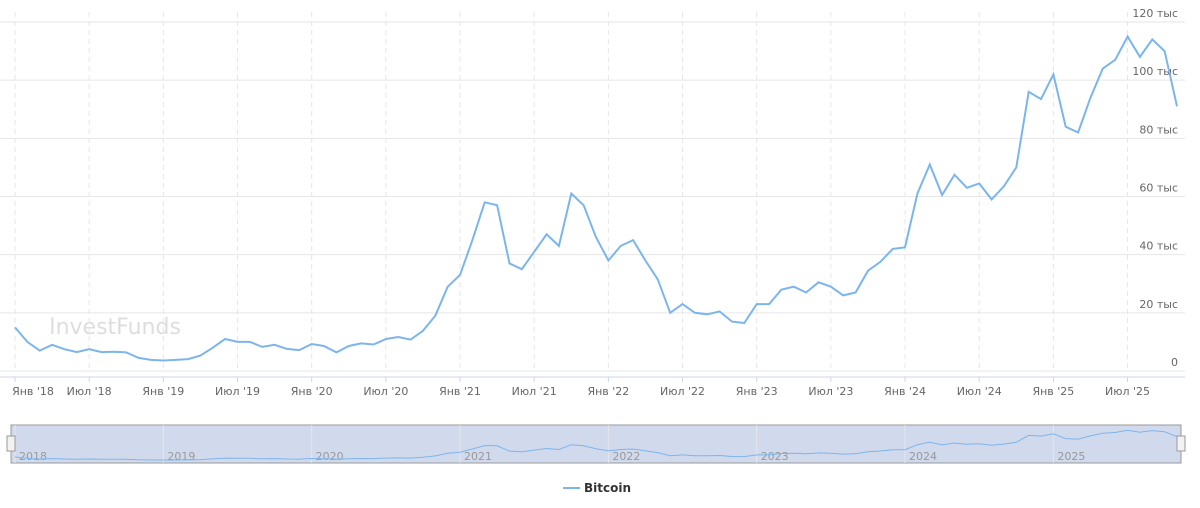 The image size is (1200, 508). I want to click on x-tick-label: Июл '19, so click(237, 391).